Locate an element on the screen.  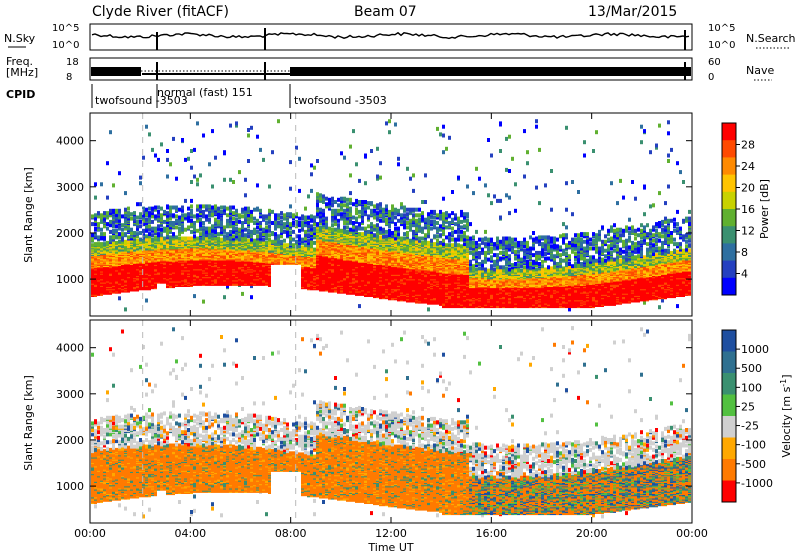
nsky-tick-top: 10^5 is located at coordinates (65, 28).